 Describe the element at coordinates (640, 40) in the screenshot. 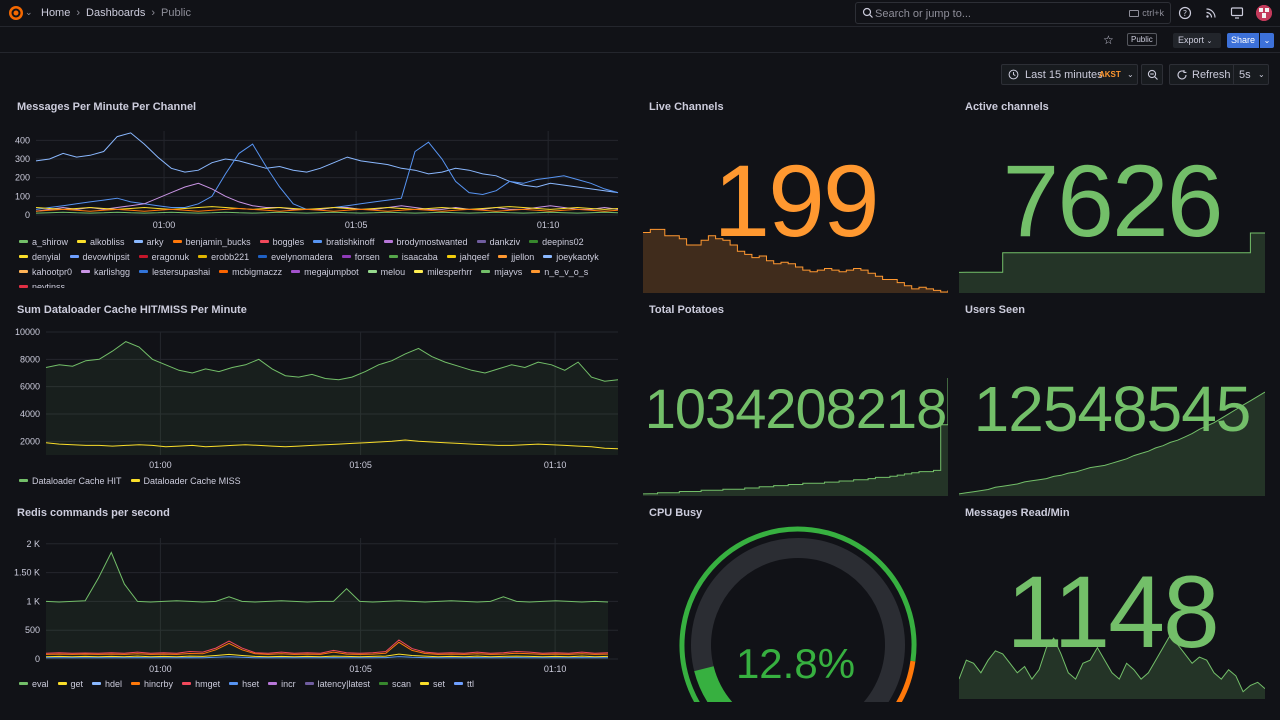

I see `dashboard-toolbar` at that location.